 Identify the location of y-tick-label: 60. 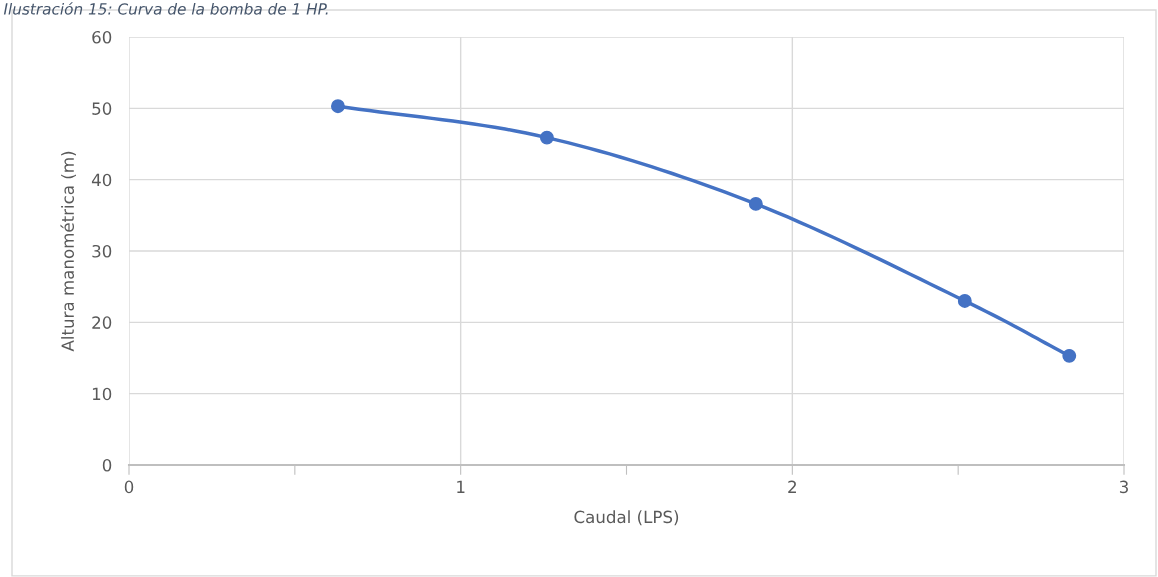
(102, 37).